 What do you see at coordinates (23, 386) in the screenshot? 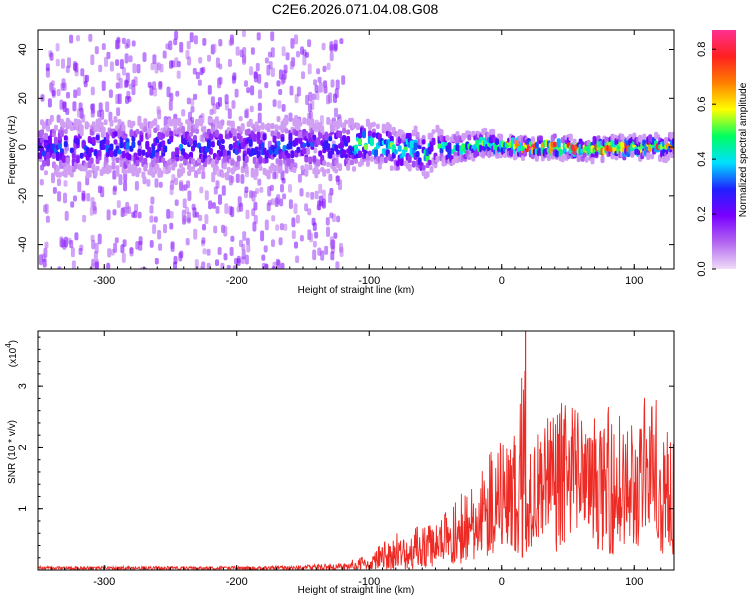
I see `snr-y-tick-label: 3` at bounding box center [23, 386].